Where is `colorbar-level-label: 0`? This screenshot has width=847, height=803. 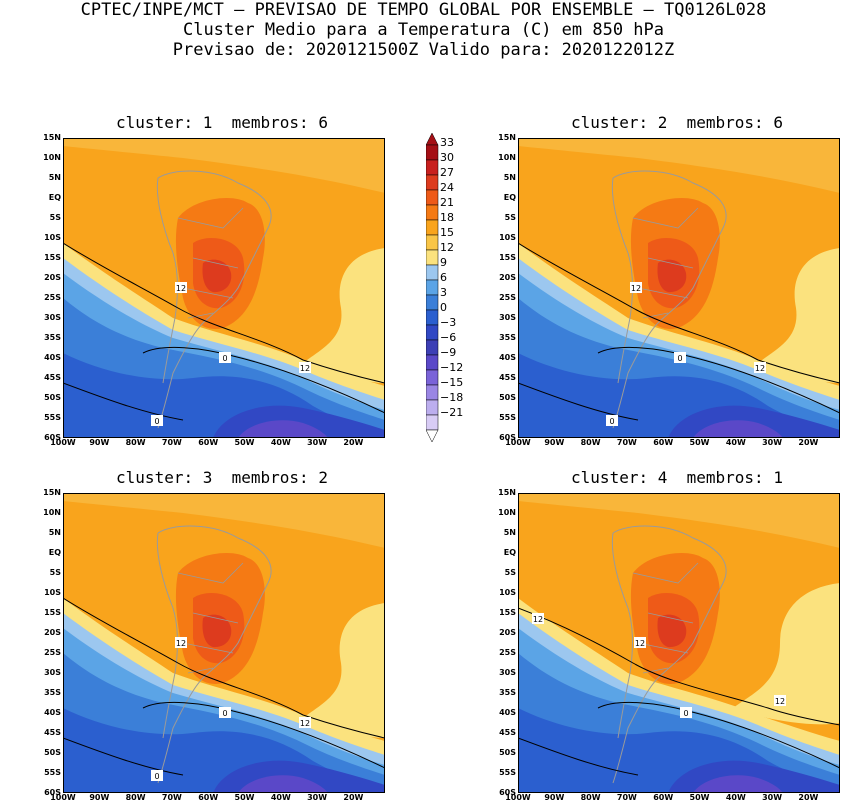 colorbar-level-label: 0 is located at coordinates (443, 307).